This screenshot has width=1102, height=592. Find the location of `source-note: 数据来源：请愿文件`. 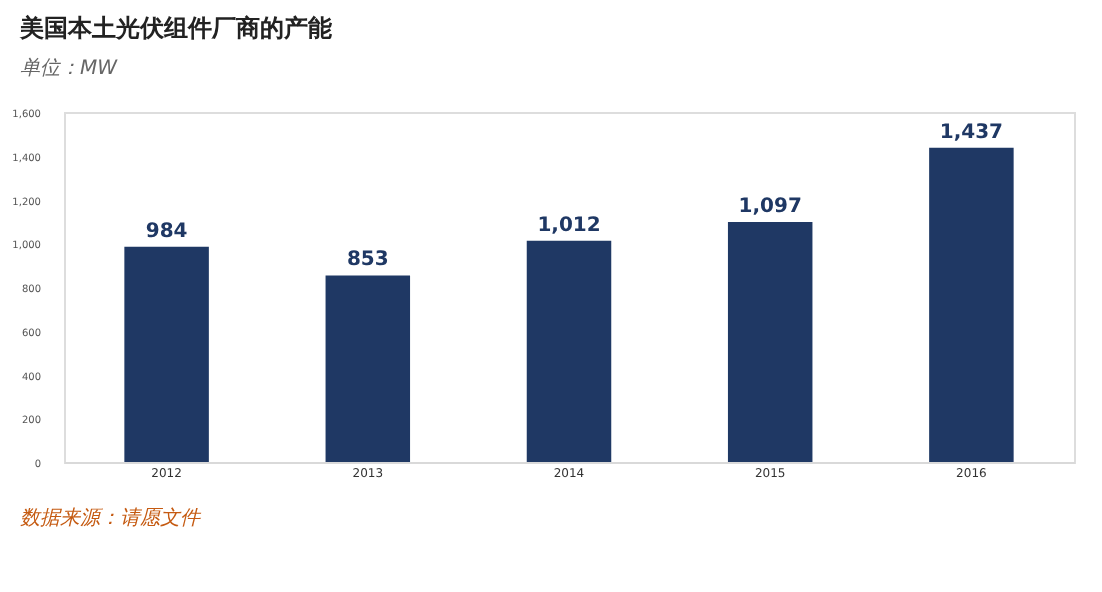

source-note: 数据来源：请愿文件 is located at coordinates (111, 518).